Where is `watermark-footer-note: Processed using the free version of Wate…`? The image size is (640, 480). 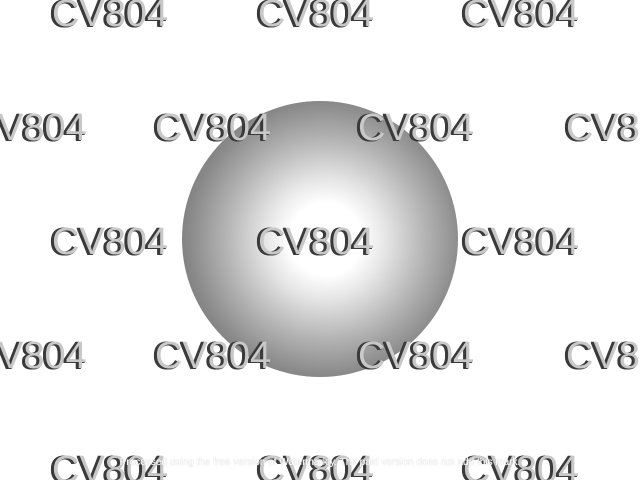 watermark-footer-note: Processed using the free version of Wate… is located at coordinates (320, 462).